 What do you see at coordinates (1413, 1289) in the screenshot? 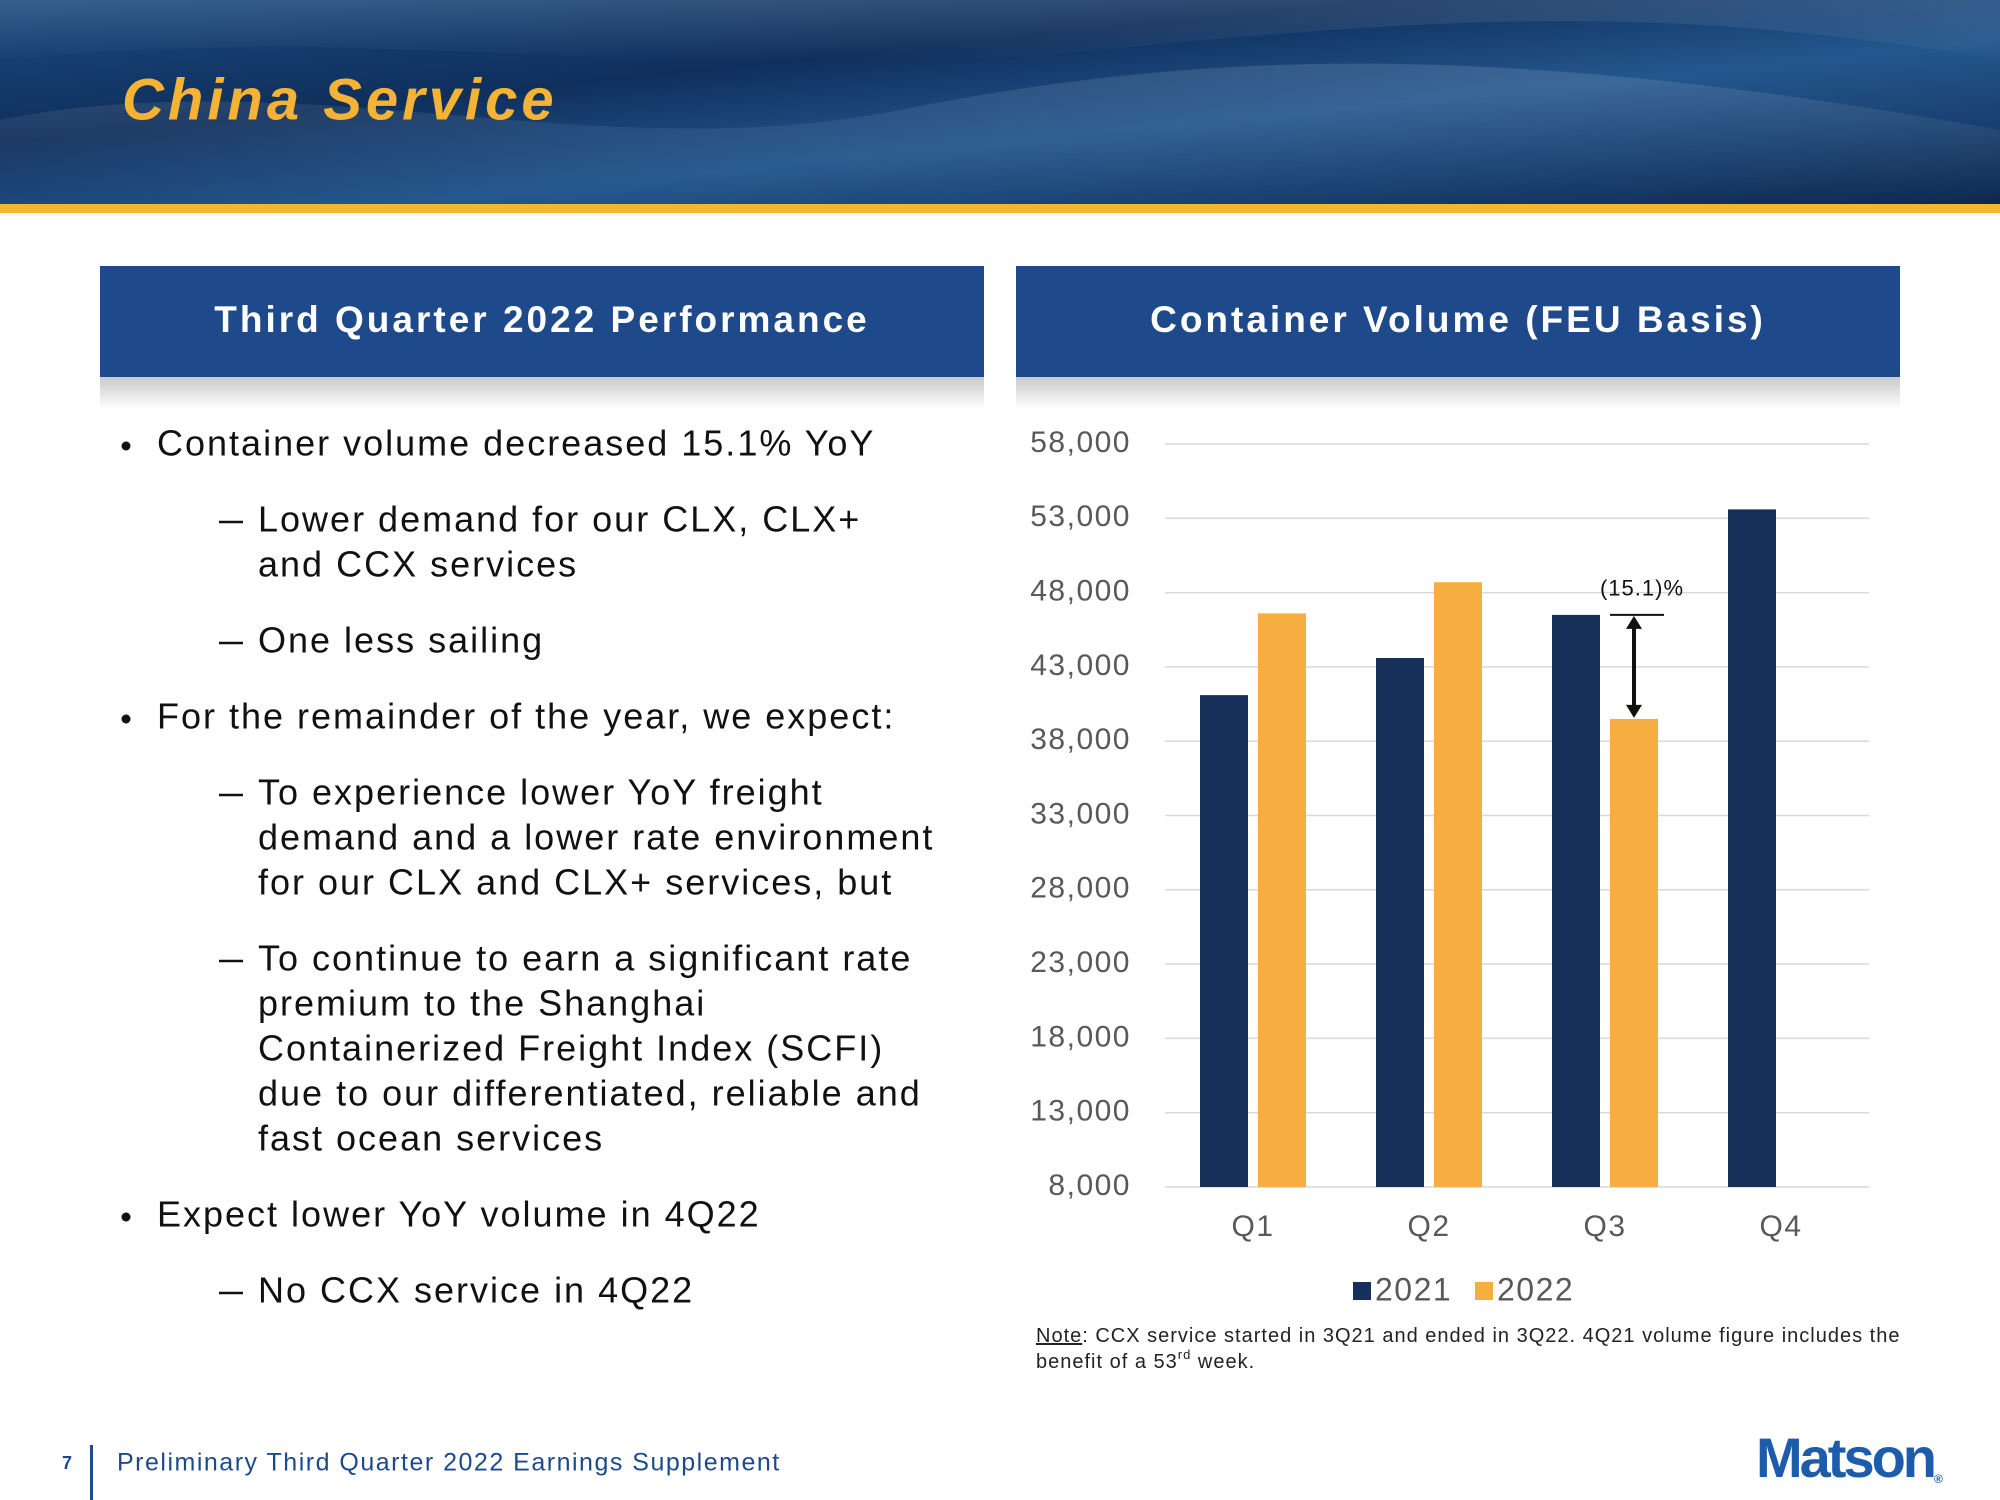
I see `legend-label: 2021` at bounding box center [1413, 1289].